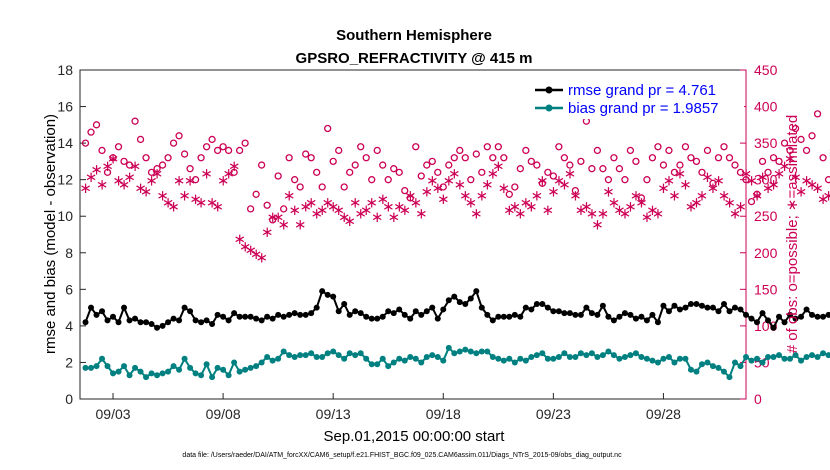 The width and height of the screenshot is (830, 470). What do you see at coordinates (643, 108) in the screenshot?
I see `legend-bias-label: bias grand pr = 1.9857` at bounding box center [643, 108].